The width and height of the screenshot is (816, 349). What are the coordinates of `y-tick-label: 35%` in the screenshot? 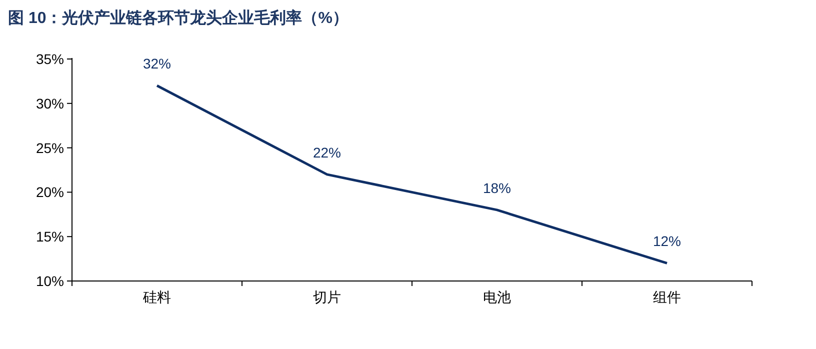 It's located at (50, 59).